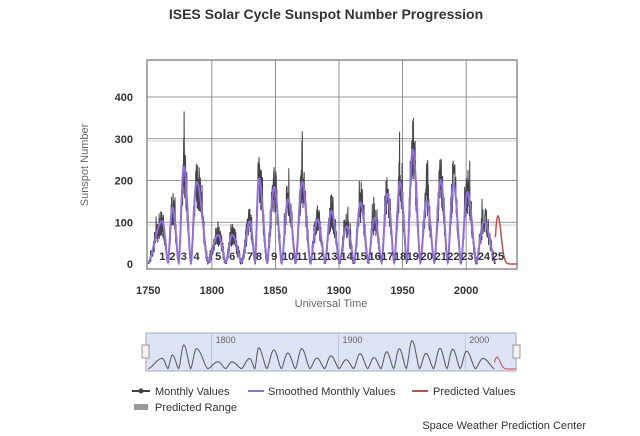 The height and width of the screenshot is (436, 640). I want to click on navigator-selection, so click(331, 352).